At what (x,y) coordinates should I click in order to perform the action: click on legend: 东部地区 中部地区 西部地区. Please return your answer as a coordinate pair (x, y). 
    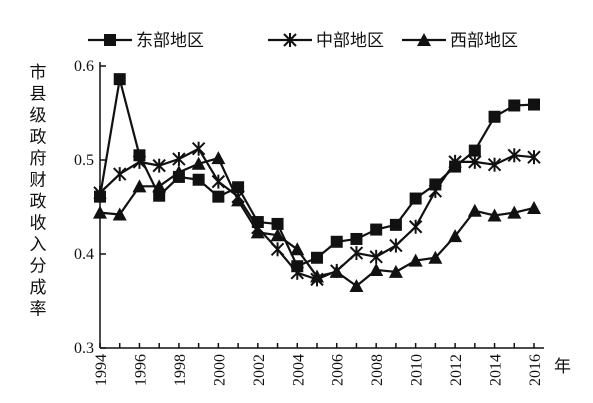
    Looking at the image, I should click on (303, 41).